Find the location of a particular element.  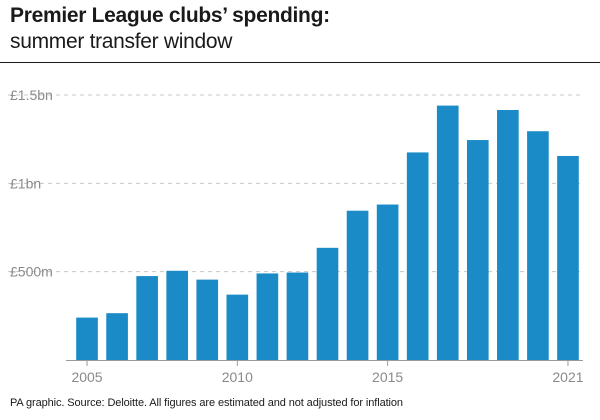

bar-2013 is located at coordinates (327, 303).